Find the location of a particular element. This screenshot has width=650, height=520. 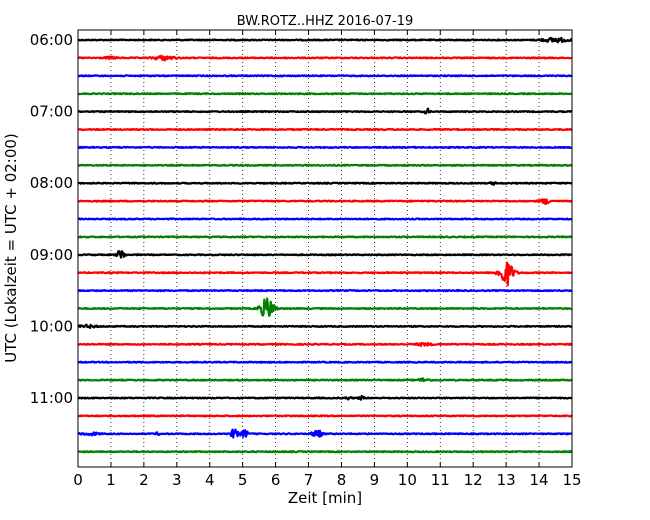

x-tick-label: 8 is located at coordinates (342, 480).